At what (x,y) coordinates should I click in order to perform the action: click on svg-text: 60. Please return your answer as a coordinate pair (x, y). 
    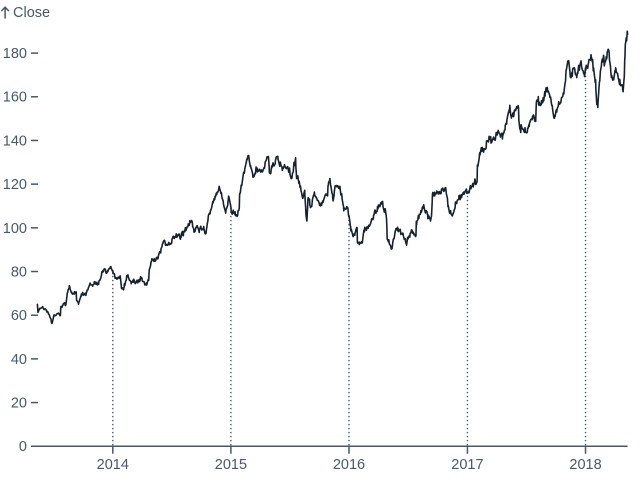
    Looking at the image, I should click on (19, 316).